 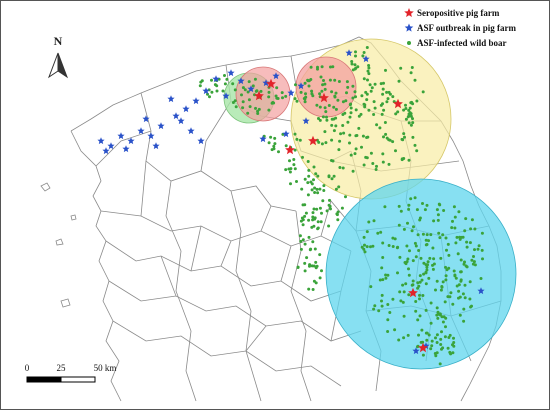 What do you see at coordinates (458, 13) in the screenshot?
I see `legend-label-seropositive: Seropositive pig farm` at bounding box center [458, 13].